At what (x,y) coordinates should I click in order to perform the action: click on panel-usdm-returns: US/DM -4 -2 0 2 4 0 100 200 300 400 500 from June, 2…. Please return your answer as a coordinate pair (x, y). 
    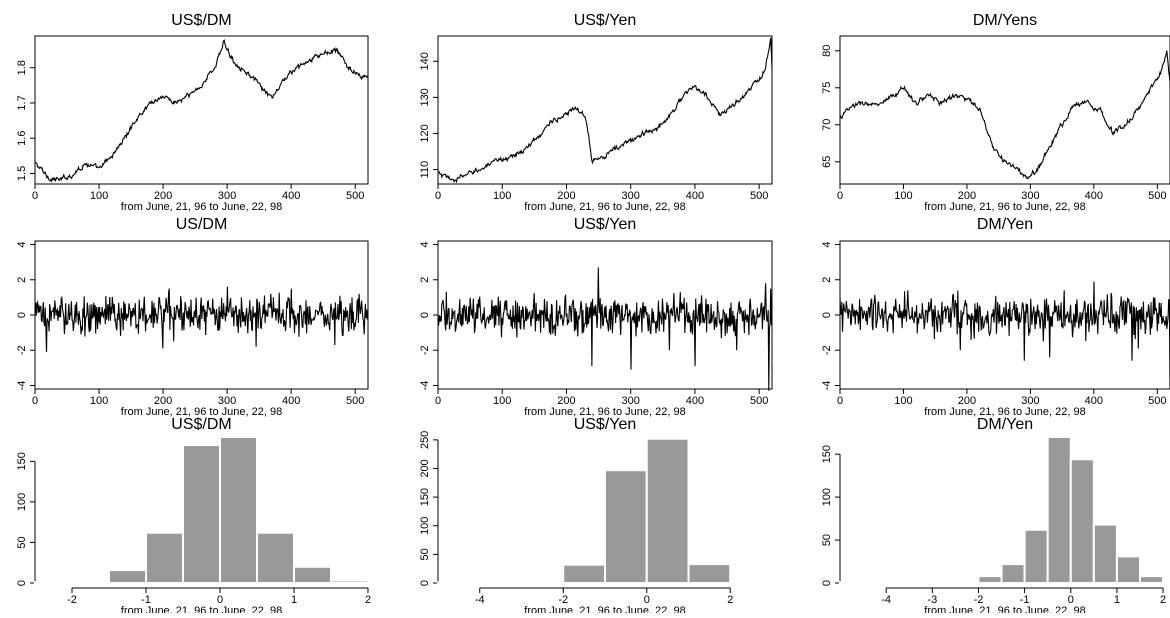
    Looking at the image, I should click on (195, 315).